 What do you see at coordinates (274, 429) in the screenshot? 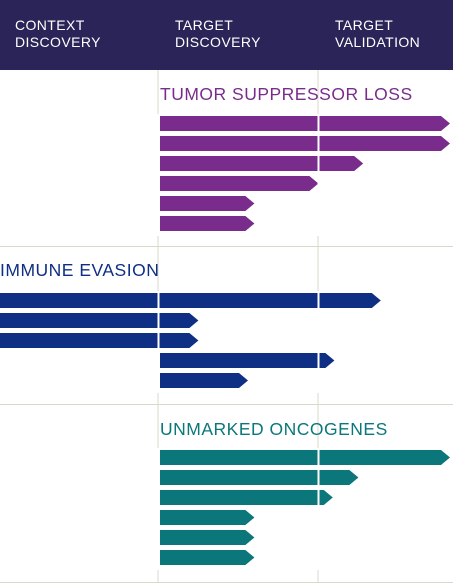
I see `group-title-unmarked-oncogenes: UNMARKED ONCOGENES` at bounding box center [274, 429].